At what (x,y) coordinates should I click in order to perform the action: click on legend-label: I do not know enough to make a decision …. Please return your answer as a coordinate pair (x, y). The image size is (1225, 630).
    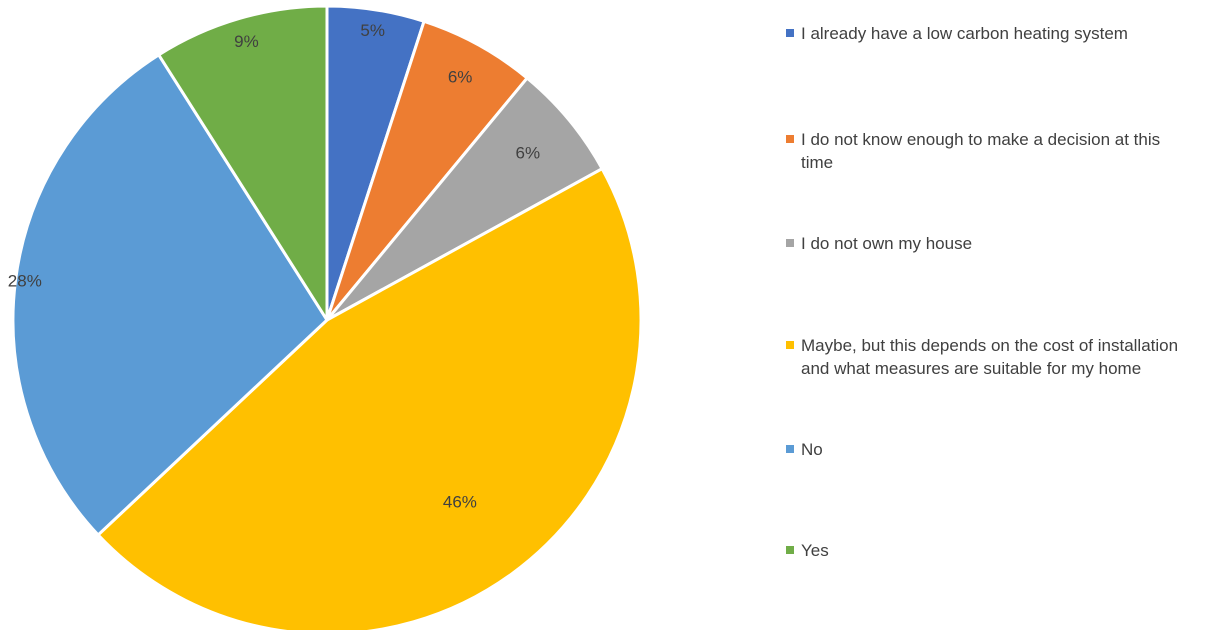
    Looking at the image, I should click on (981, 151).